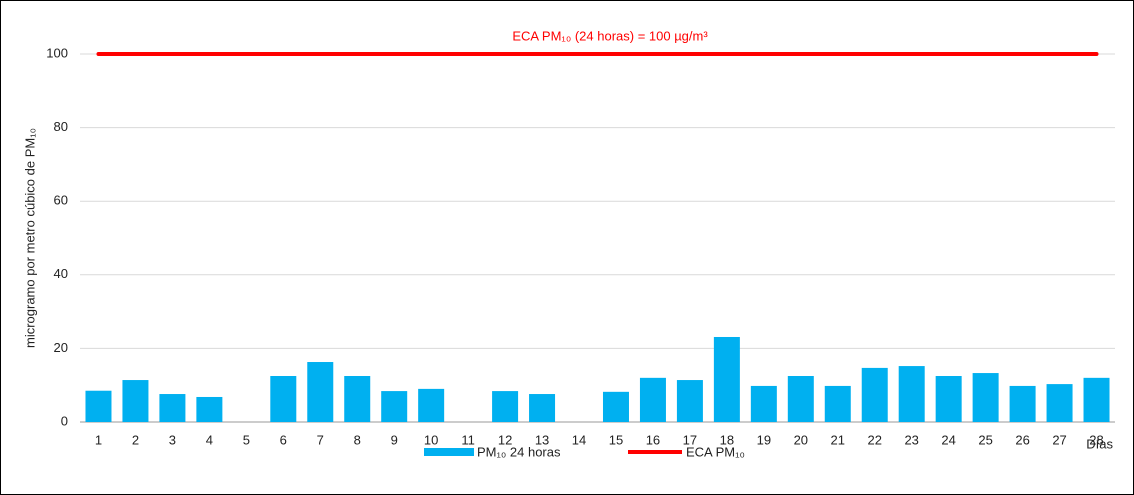 The width and height of the screenshot is (1134, 495). Describe the element at coordinates (29, 238) in the screenshot. I see `y-axis-label: microgramo por metro cúbico de PM₁₀` at that location.